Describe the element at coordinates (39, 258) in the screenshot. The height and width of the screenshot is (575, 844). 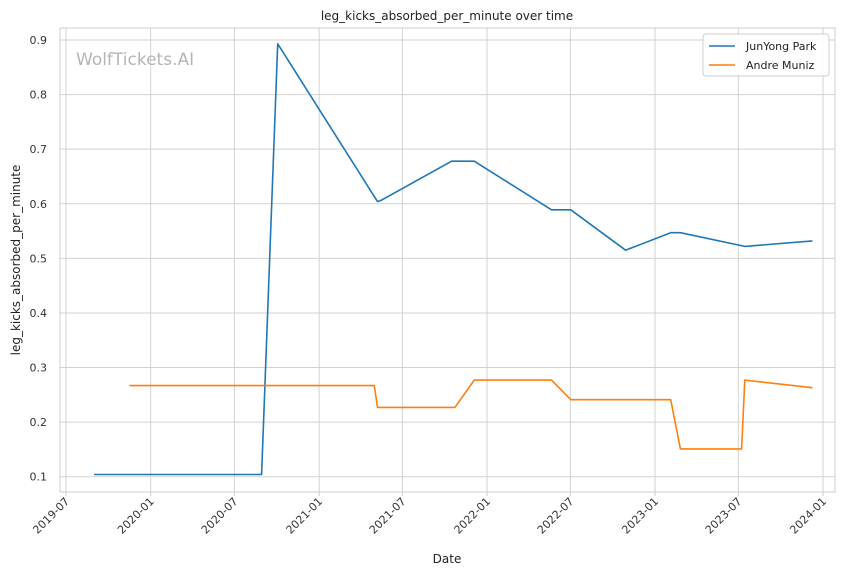
I see `y-tick-label: 0.5` at that location.